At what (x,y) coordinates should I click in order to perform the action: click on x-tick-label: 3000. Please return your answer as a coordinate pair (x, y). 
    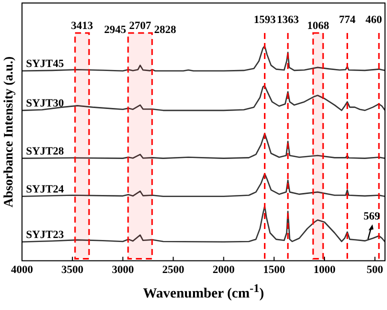
    Looking at the image, I should click on (123, 270).